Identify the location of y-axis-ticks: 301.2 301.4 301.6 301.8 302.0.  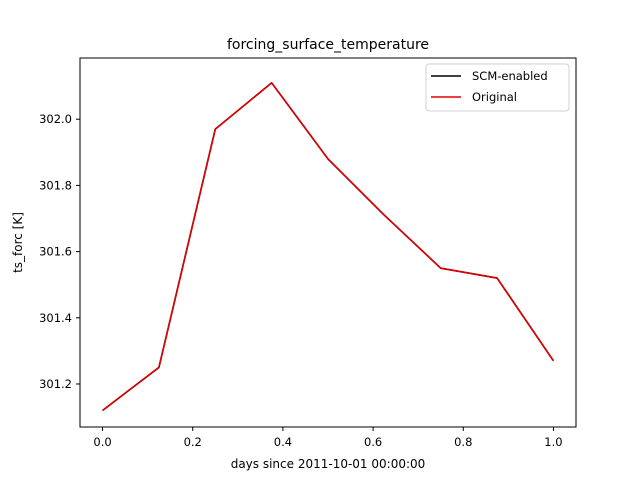
(59, 251).